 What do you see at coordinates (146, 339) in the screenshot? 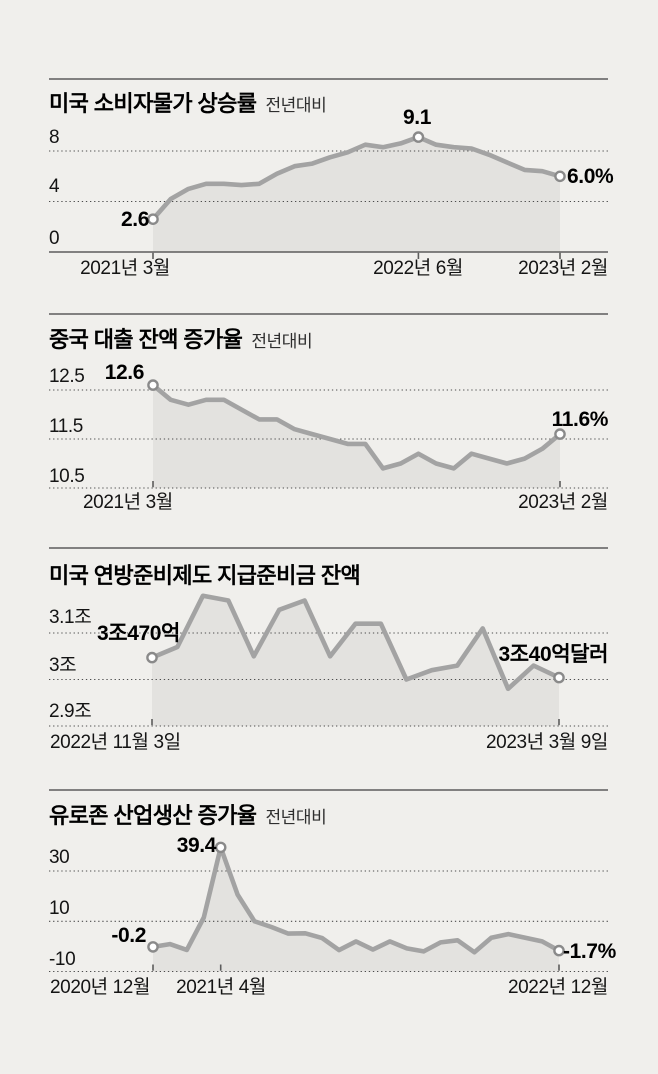
I see `chart-title: 중국 대출 잔액 증가율` at bounding box center [146, 339].